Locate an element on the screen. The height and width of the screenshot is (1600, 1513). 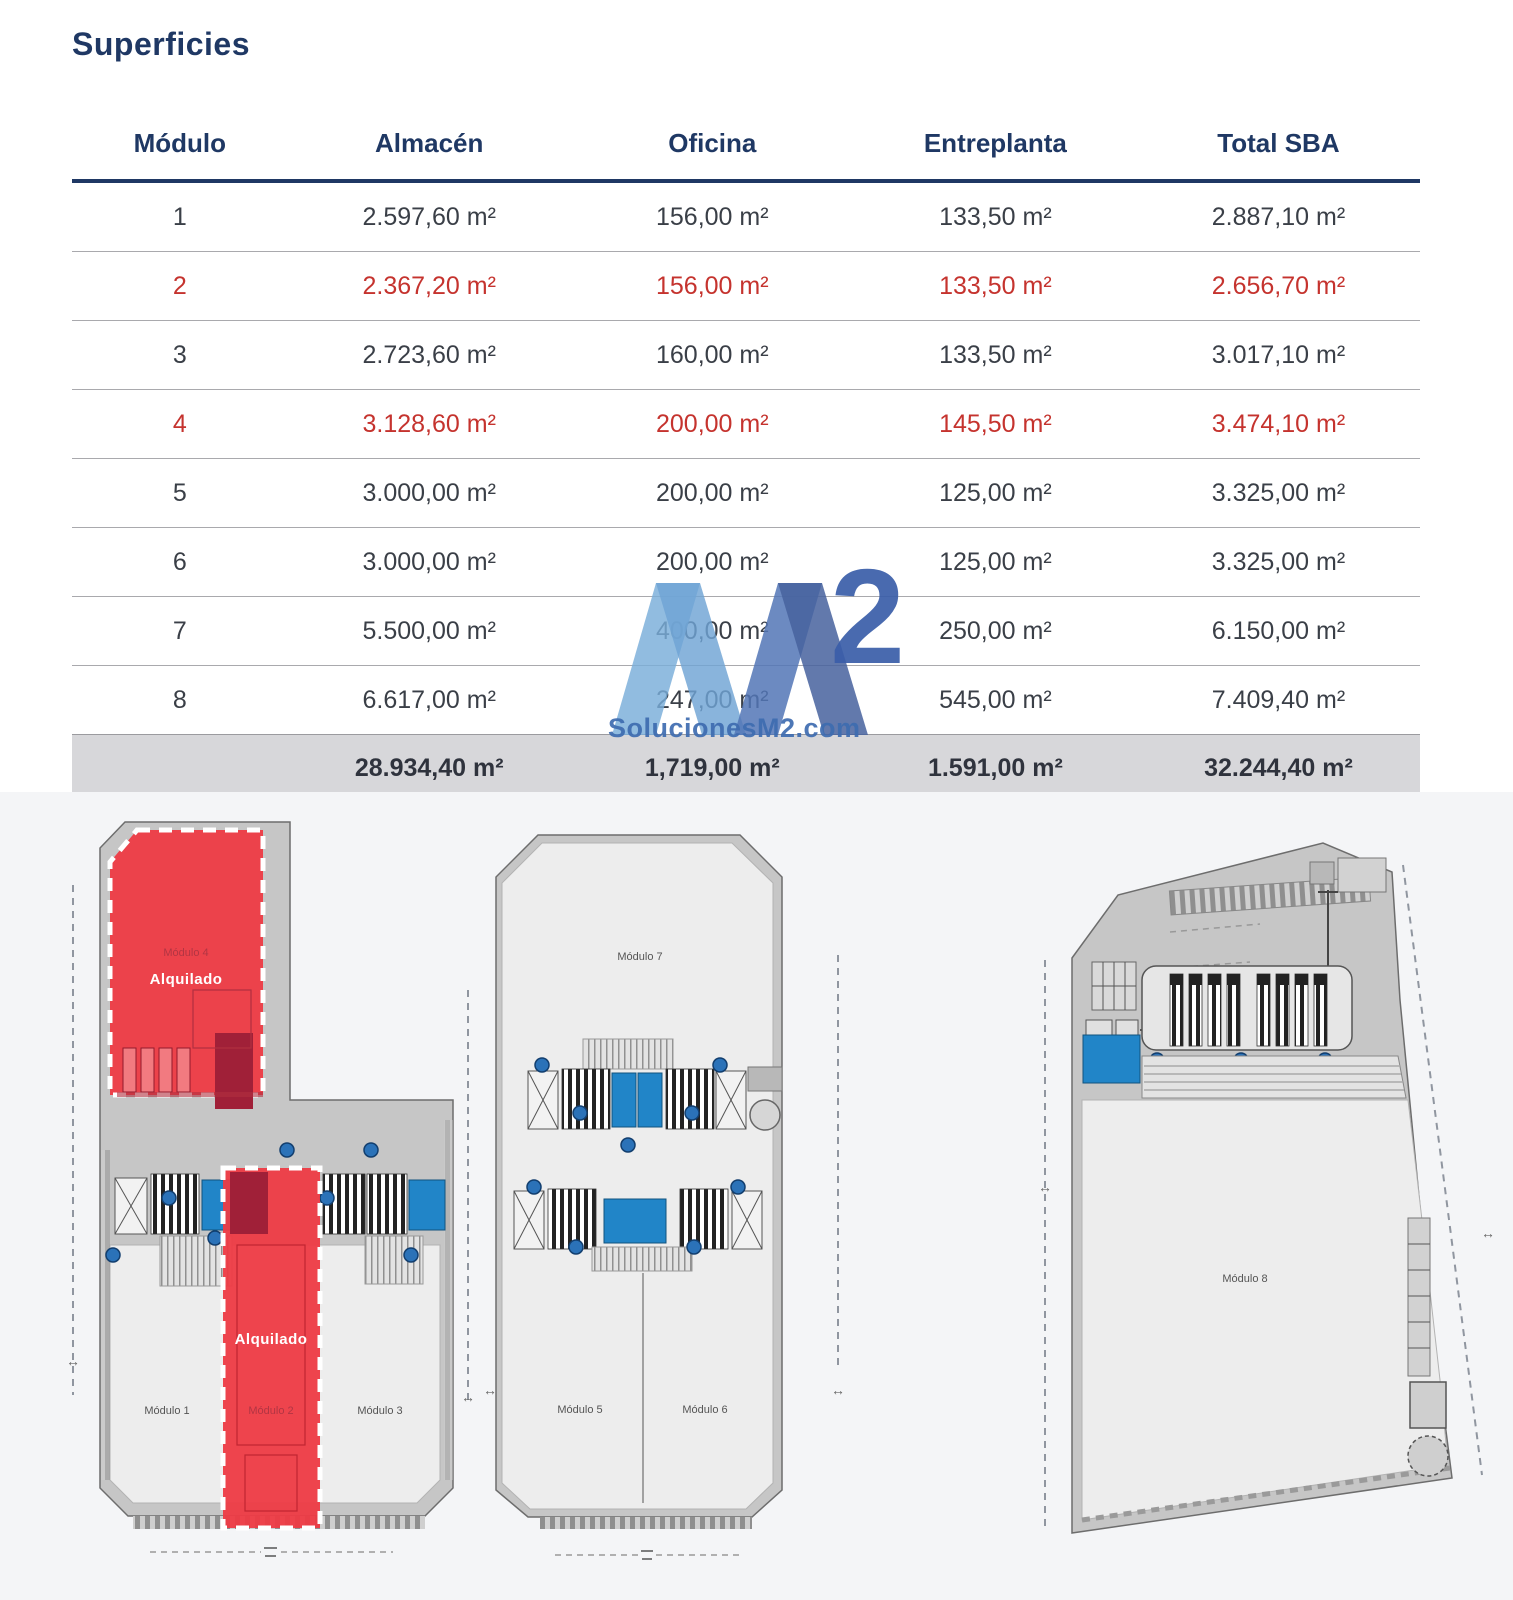
dock-lanes is located at coordinates (1248, 1010).